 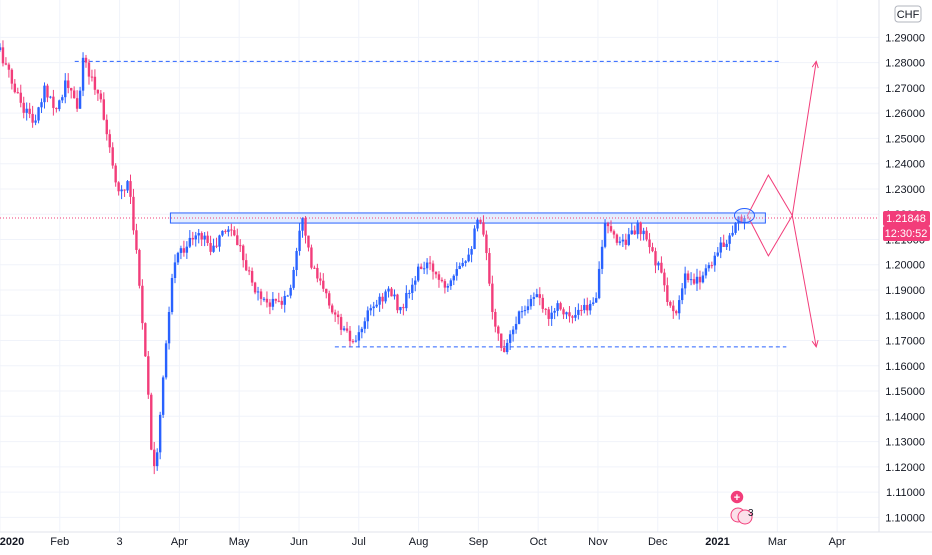 I want to click on x-tick-label: 2021, so click(x=717, y=542).